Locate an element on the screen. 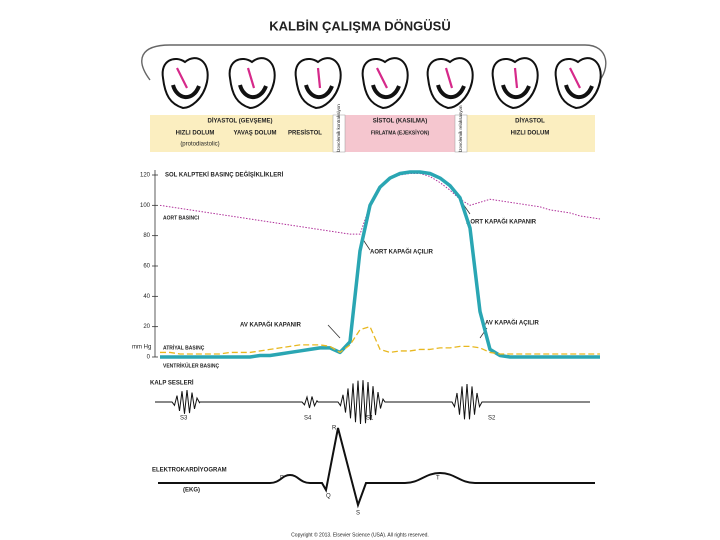  section-title: ELEKTROKARDİYOGRAM is located at coordinates (189, 470).